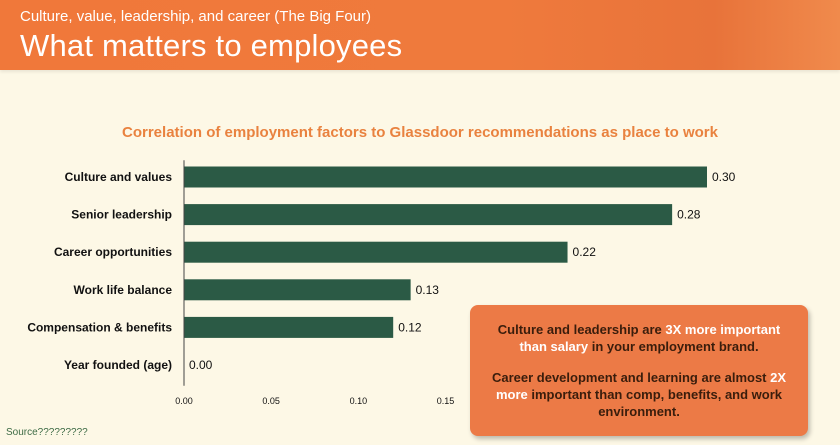 The height and width of the screenshot is (445, 840). What do you see at coordinates (359, 401) in the screenshot?
I see `x-tick-label: 0.10` at bounding box center [359, 401].